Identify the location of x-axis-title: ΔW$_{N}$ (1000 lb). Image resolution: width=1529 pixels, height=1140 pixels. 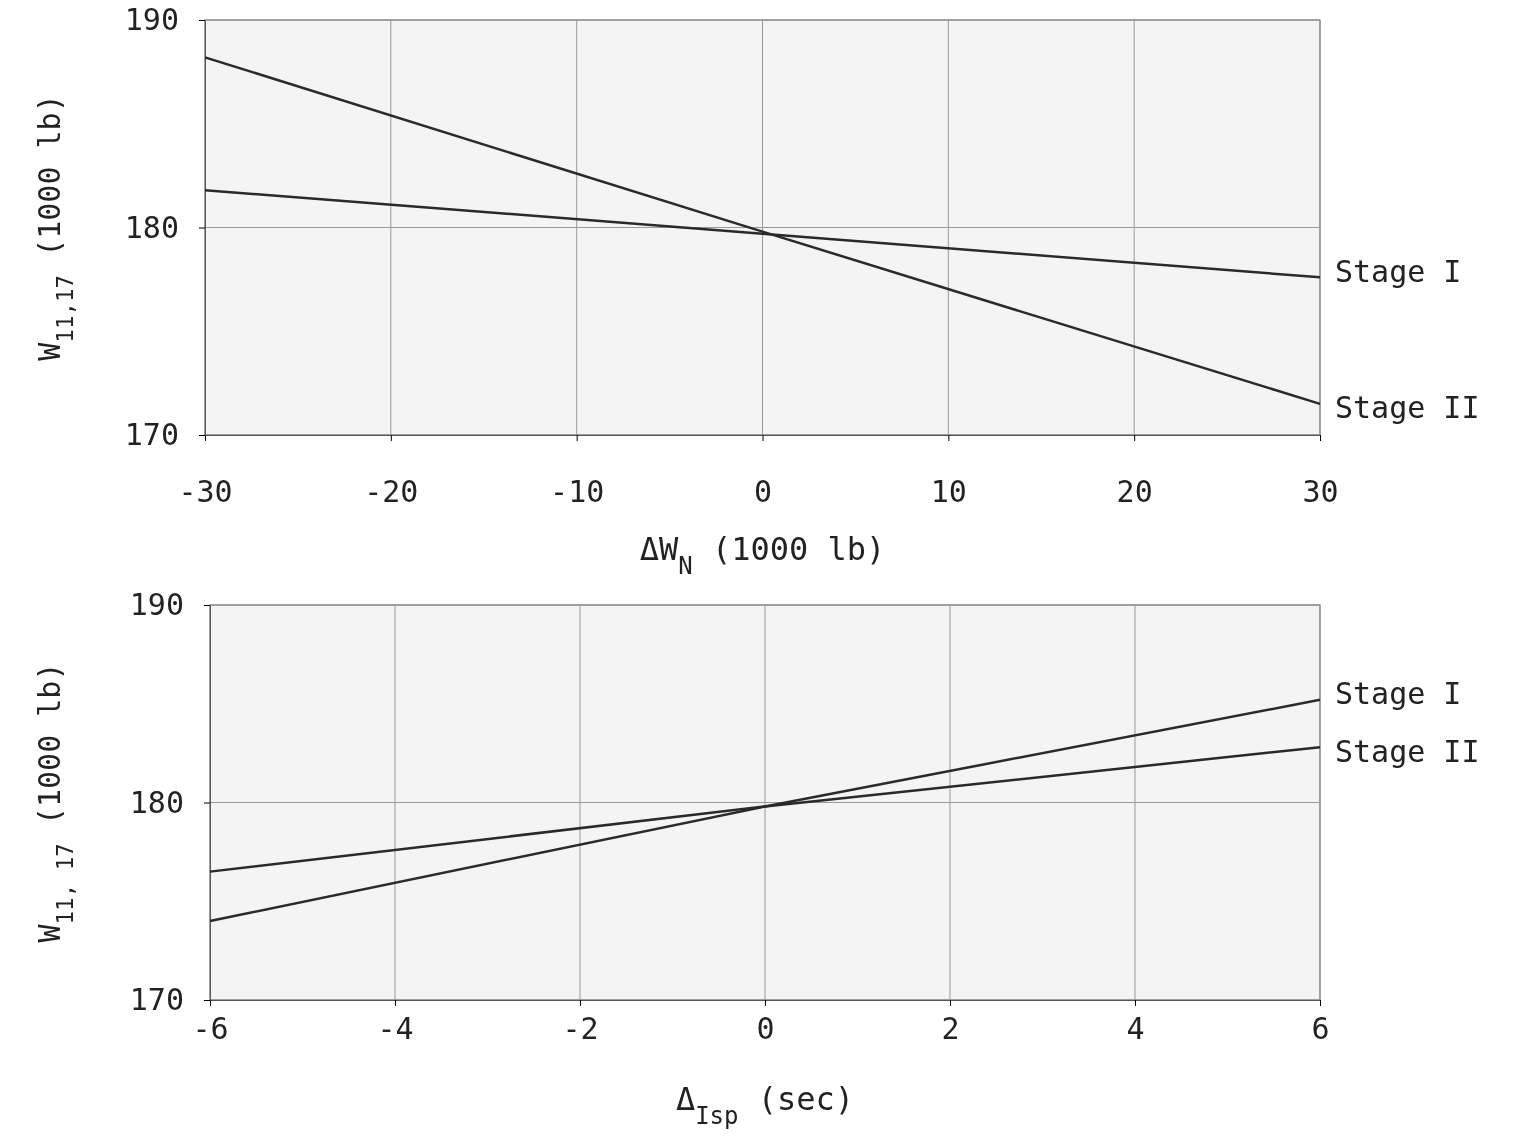
(762, 555).